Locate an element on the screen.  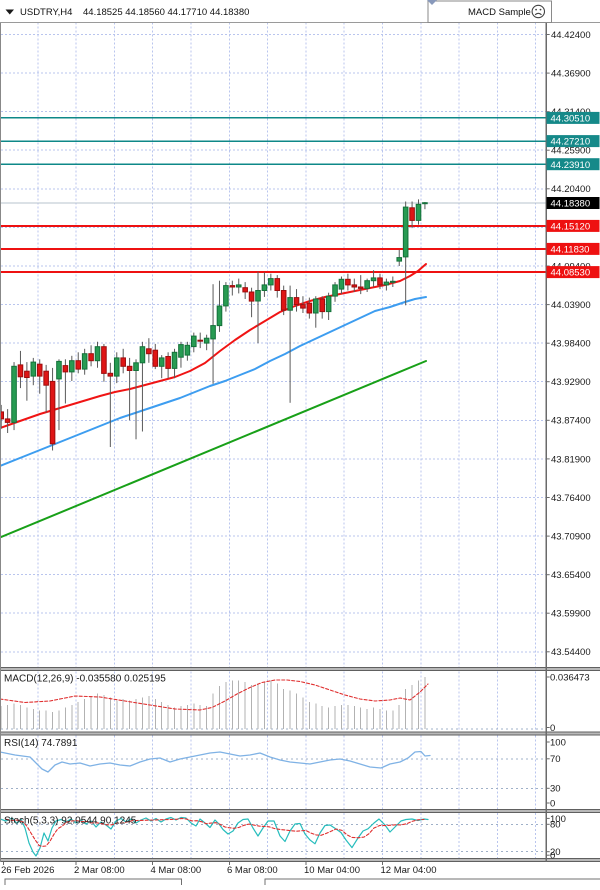
svg-text: 44.25900 is located at coordinates (571, 151).